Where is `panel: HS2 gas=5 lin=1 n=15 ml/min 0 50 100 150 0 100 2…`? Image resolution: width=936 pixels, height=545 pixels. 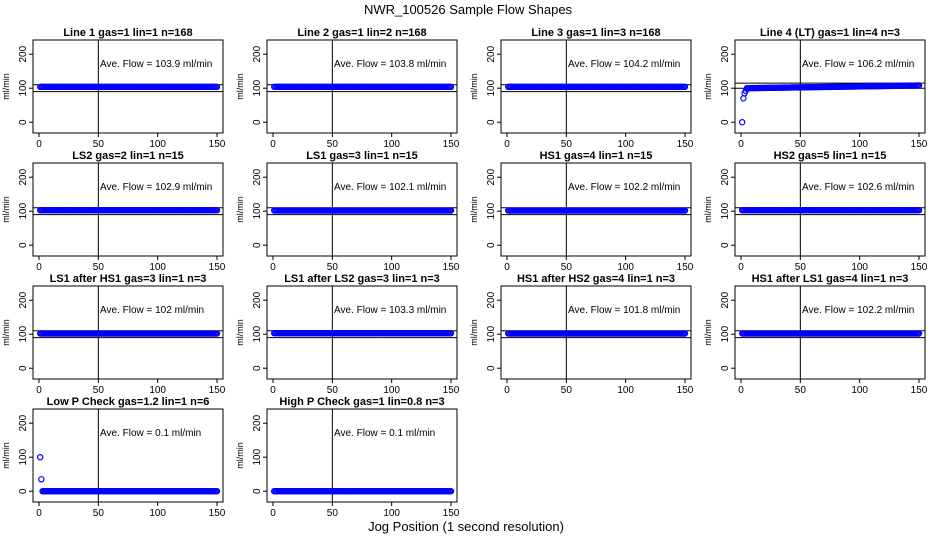
panel: HS2 gas=5 lin=1 n=15 ml/min 0 50 100 150 0 100 2… is located at coordinates (815, 211).